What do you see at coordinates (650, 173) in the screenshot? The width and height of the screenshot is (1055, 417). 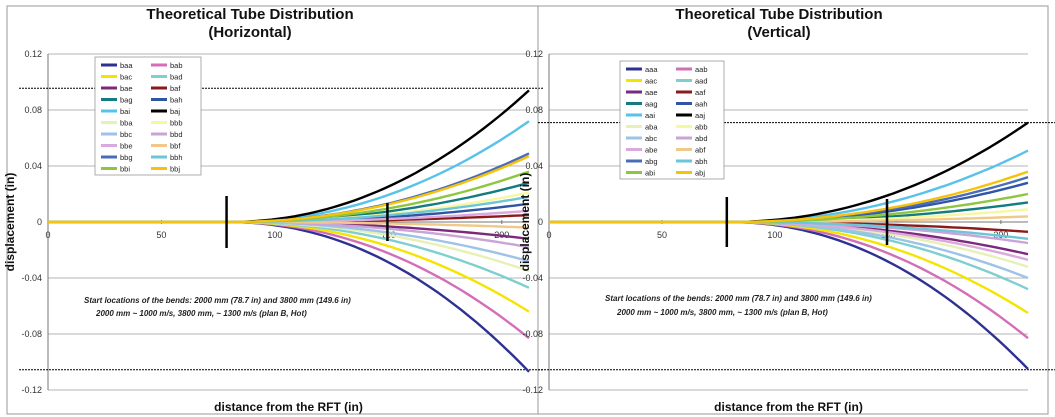 I see `legend-label: abi` at bounding box center [650, 173].